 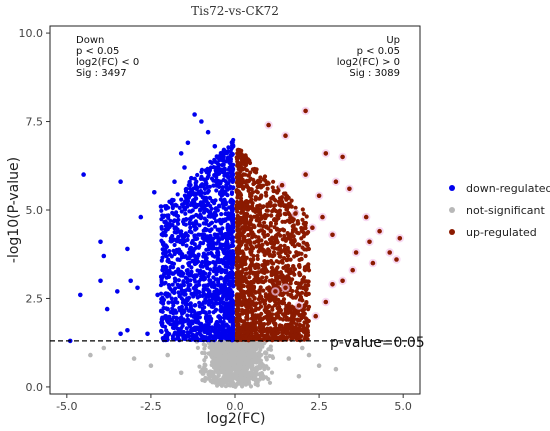 What do you see at coordinates (374, 73) in the screenshot?
I see `up-annotation-line-4: Sig : 3089` at bounding box center [374, 73].